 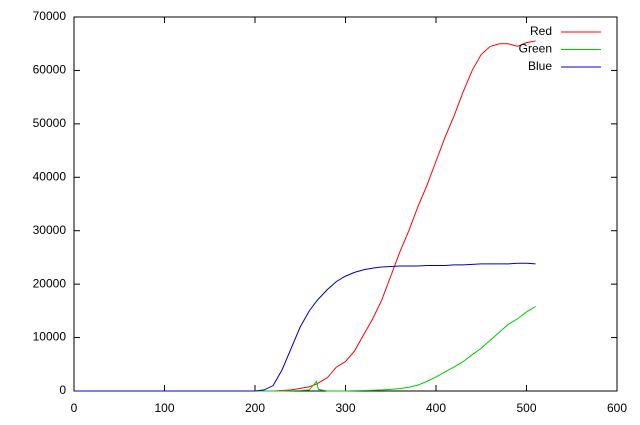 I want to click on legend-label: Red, so click(x=541, y=31).